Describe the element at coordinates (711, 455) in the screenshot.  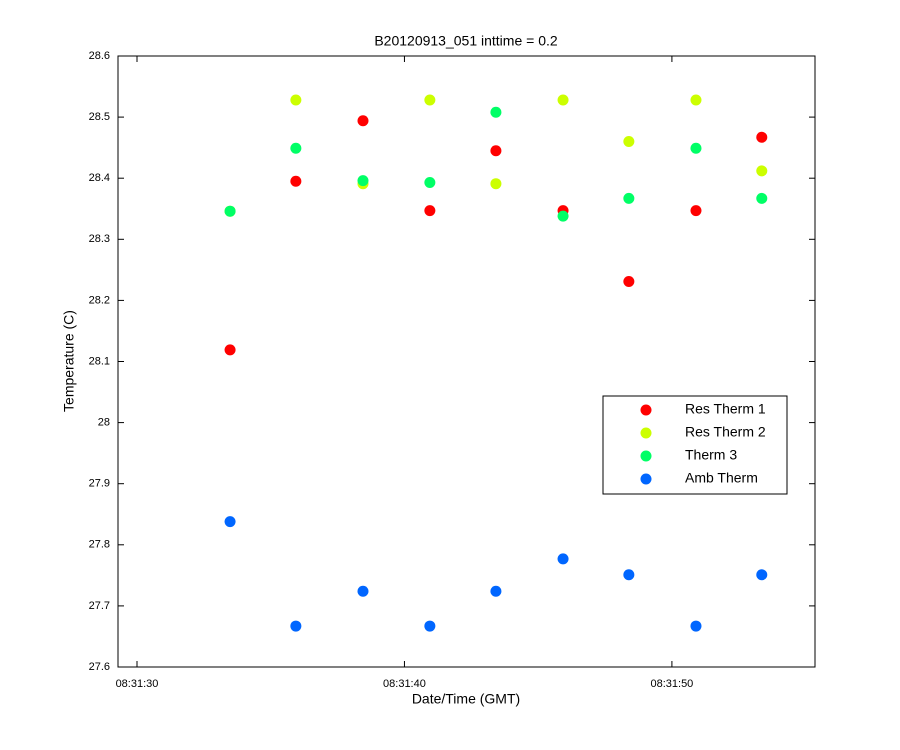
I see `legend-label: Therm 3` at that location.